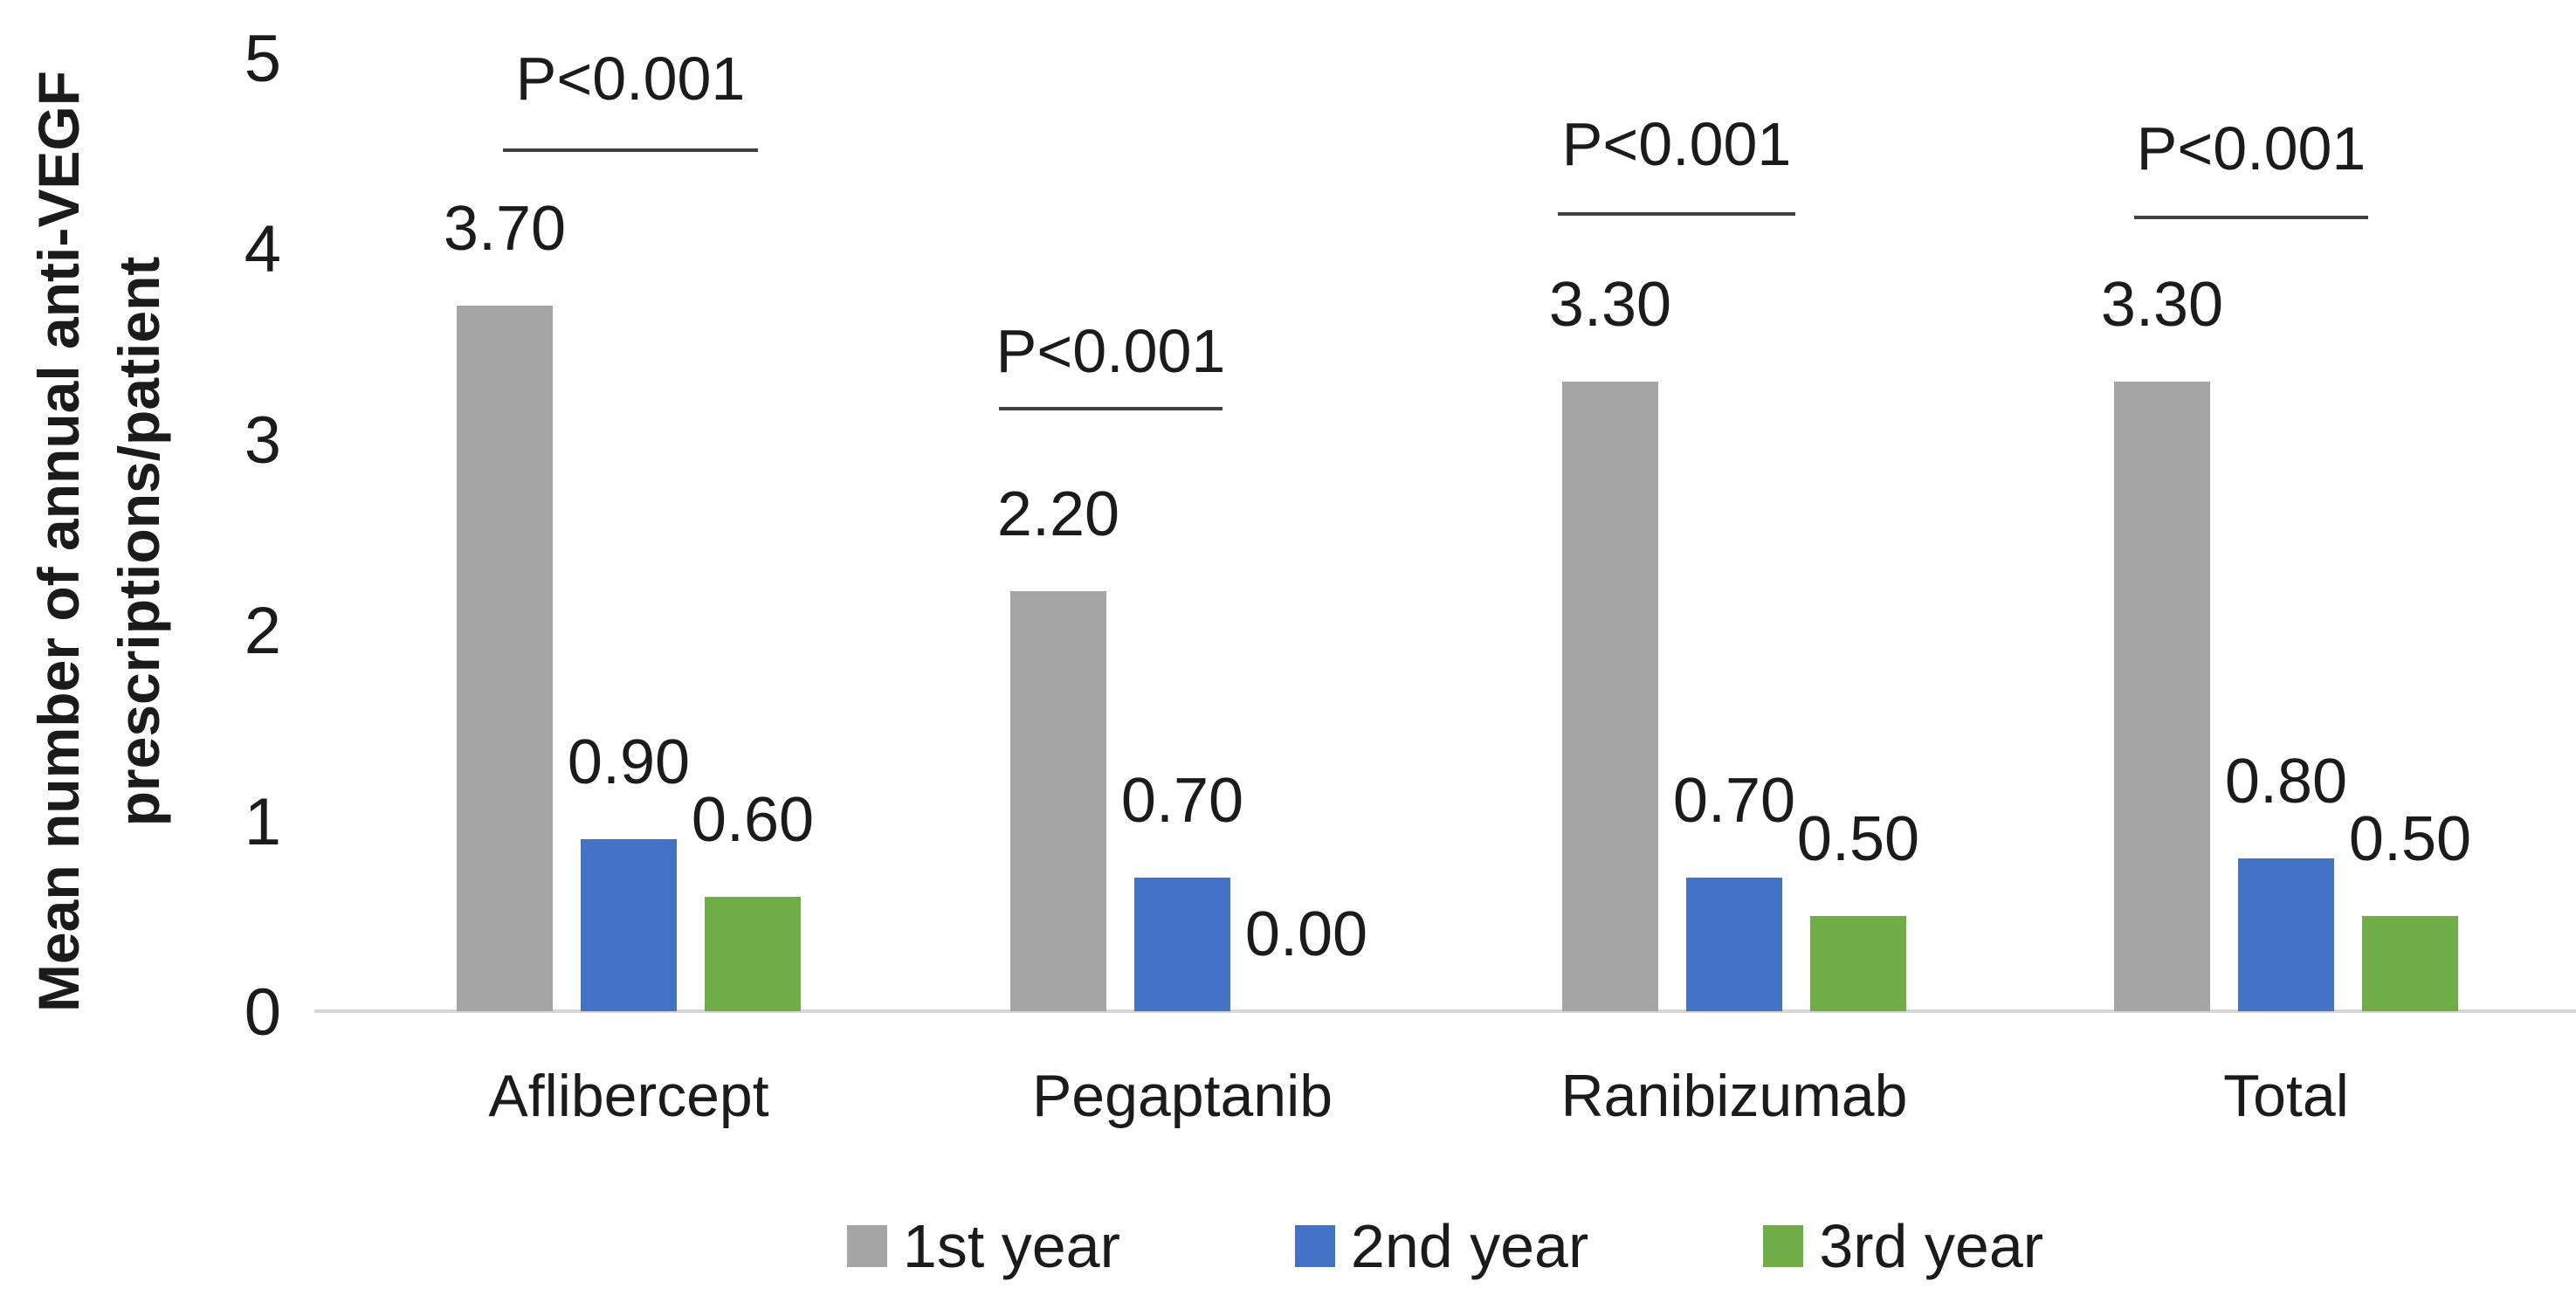 The width and height of the screenshot is (2576, 1302). Describe the element at coordinates (1734, 945) in the screenshot. I see `bar-ranibizumab-2nd-year` at that location.